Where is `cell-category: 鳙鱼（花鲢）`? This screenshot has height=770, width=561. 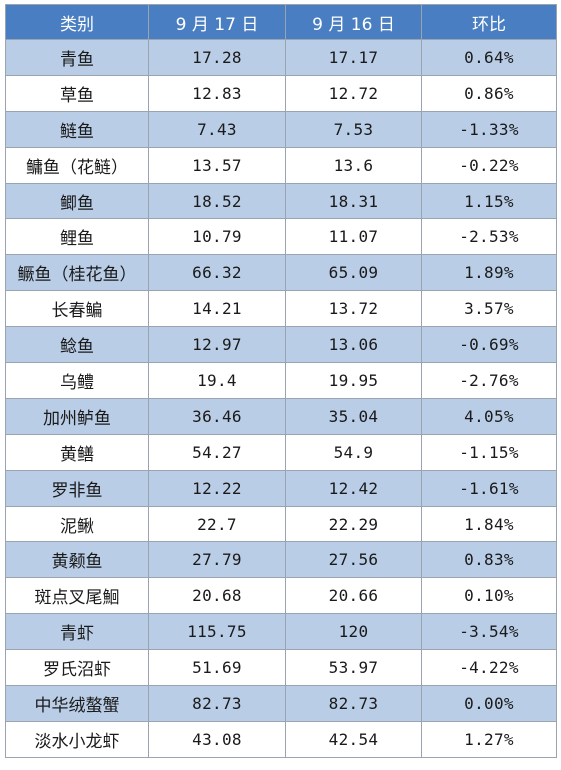 cell-category: 鳙鱼（花鲢） is located at coordinates (77, 165).